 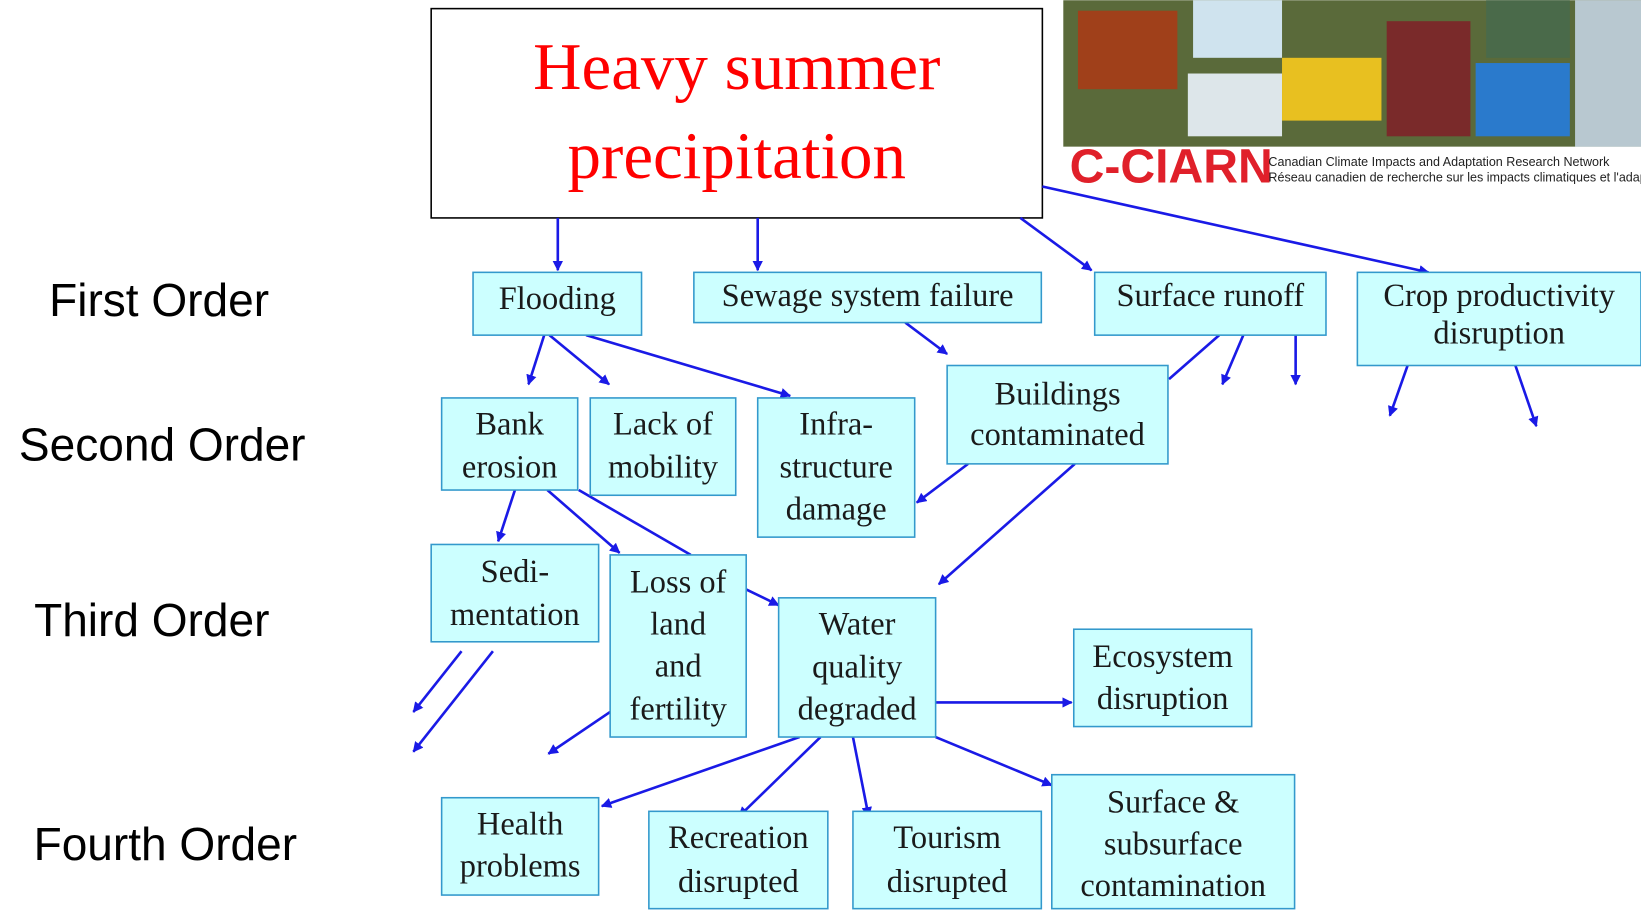 I want to click on node-label: structure, so click(x=835, y=468).